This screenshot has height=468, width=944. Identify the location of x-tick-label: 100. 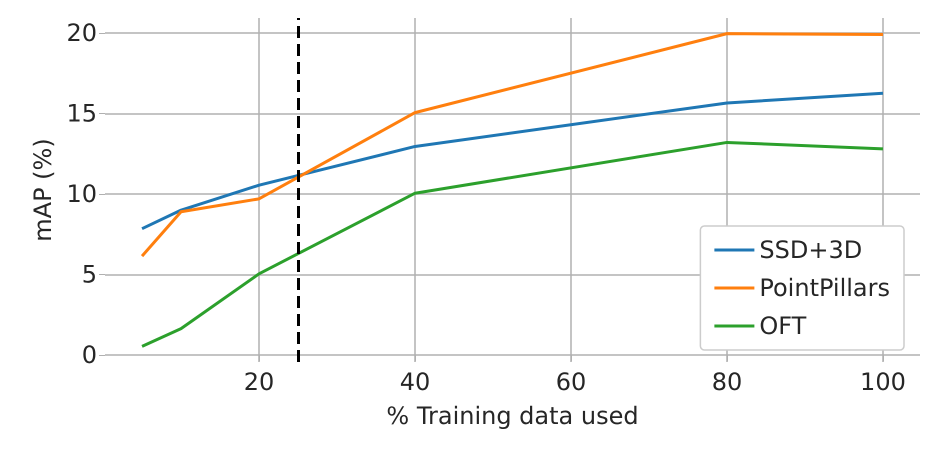
(883, 382).